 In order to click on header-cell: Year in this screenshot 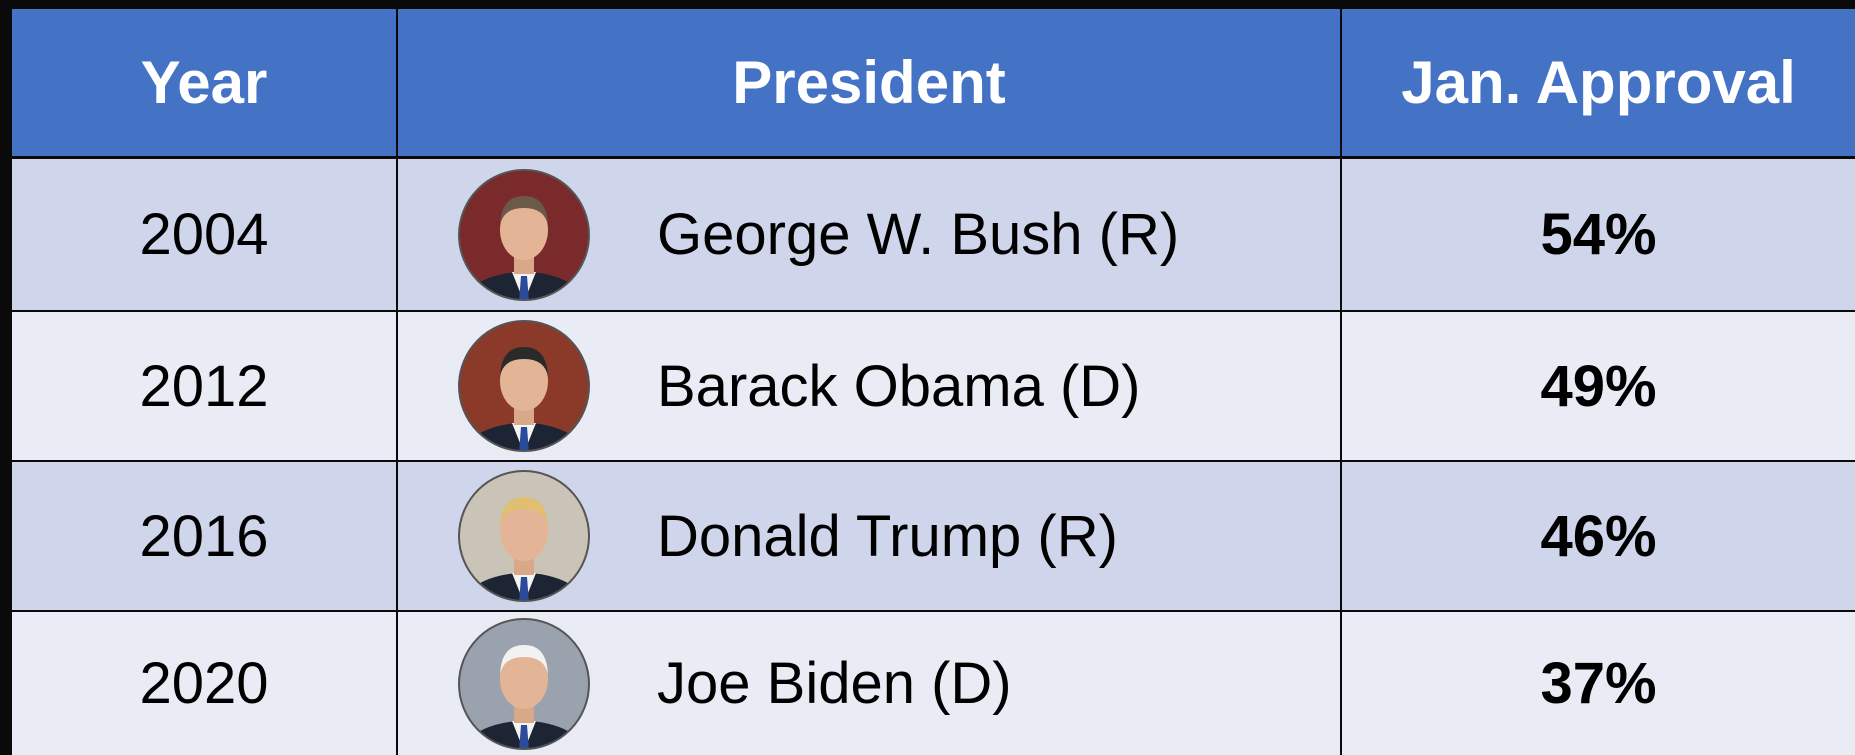, I will do `click(204, 82)`.